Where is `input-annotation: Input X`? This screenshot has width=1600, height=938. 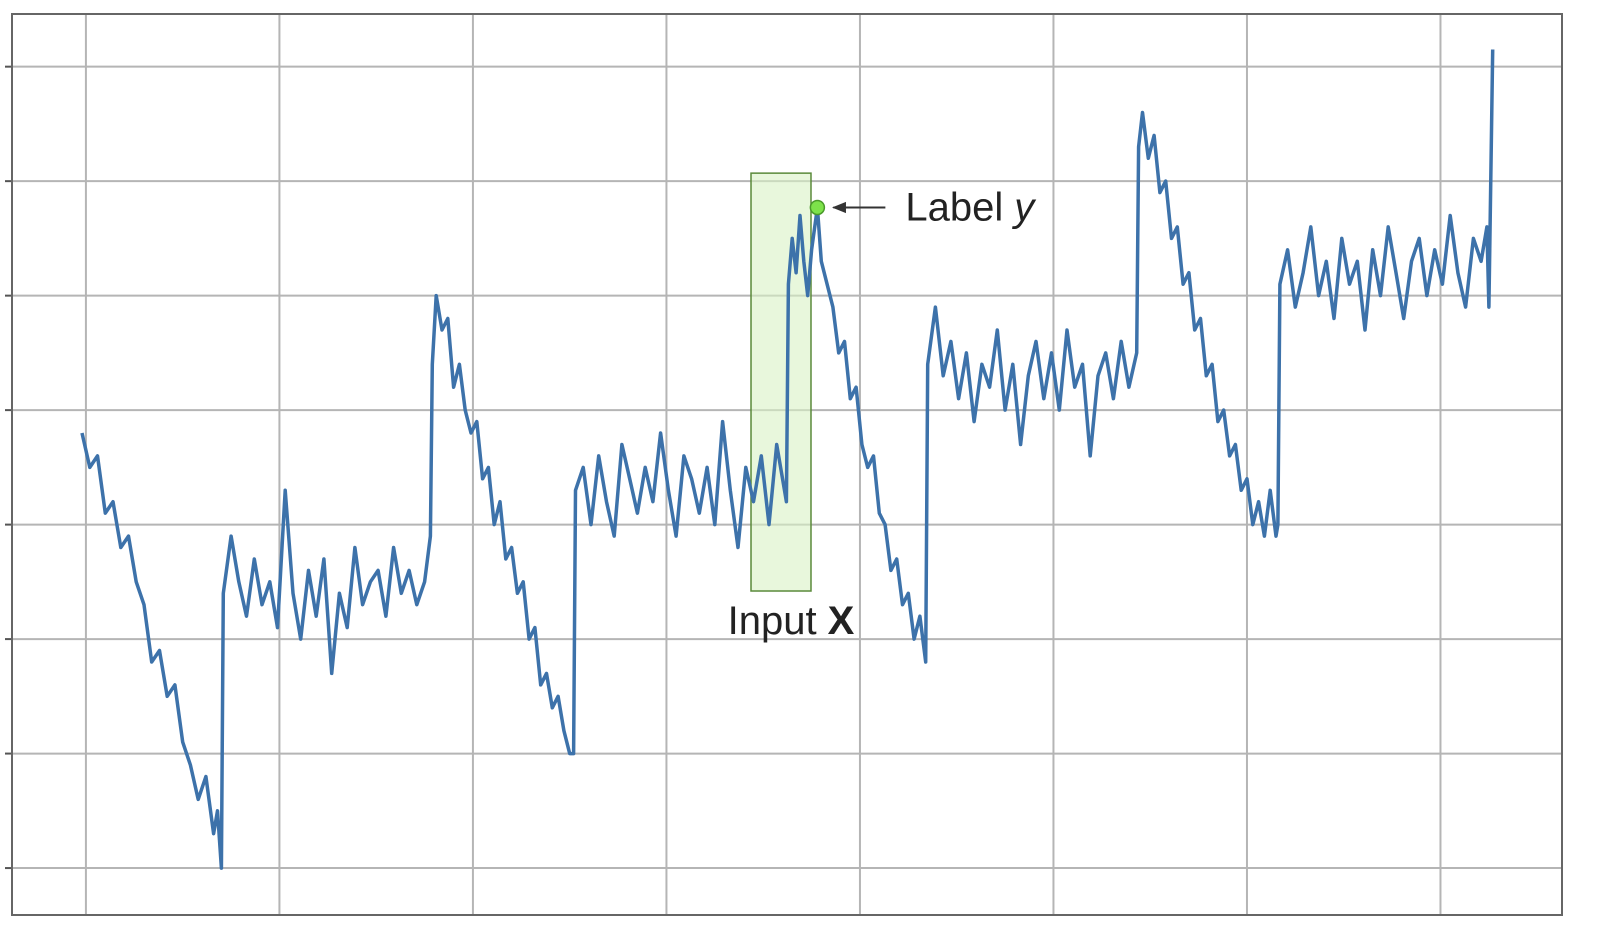
input-annotation: Input X is located at coordinates (791, 621).